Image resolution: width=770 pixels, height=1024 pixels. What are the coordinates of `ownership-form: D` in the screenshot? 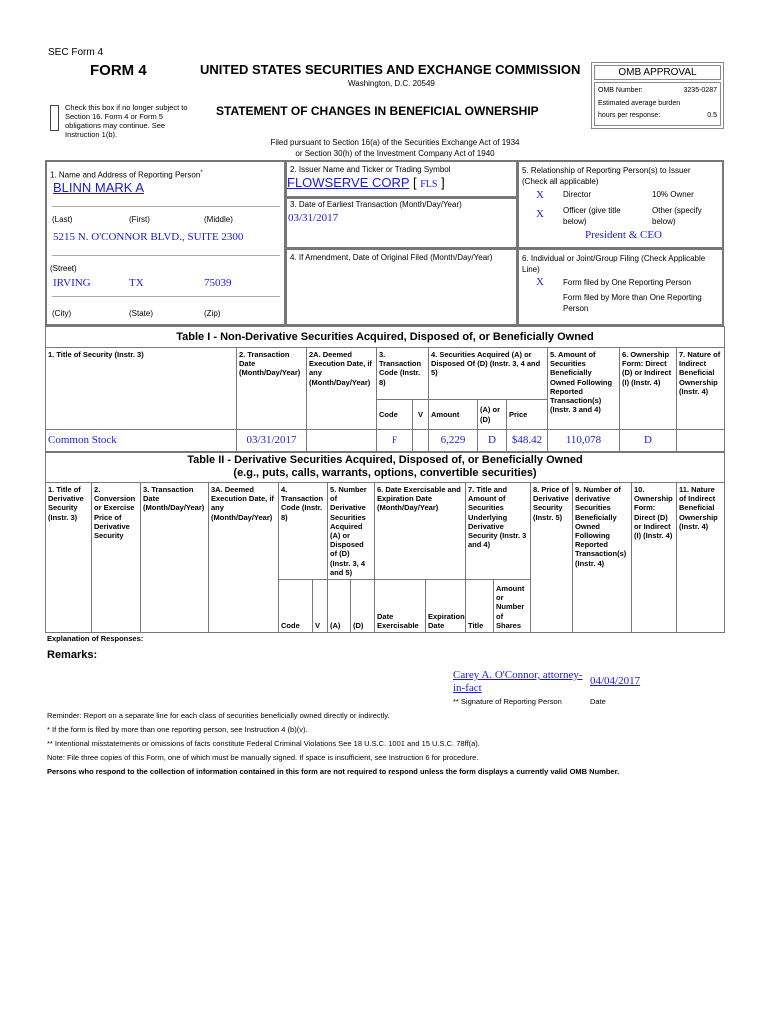 It's located at (648, 441).